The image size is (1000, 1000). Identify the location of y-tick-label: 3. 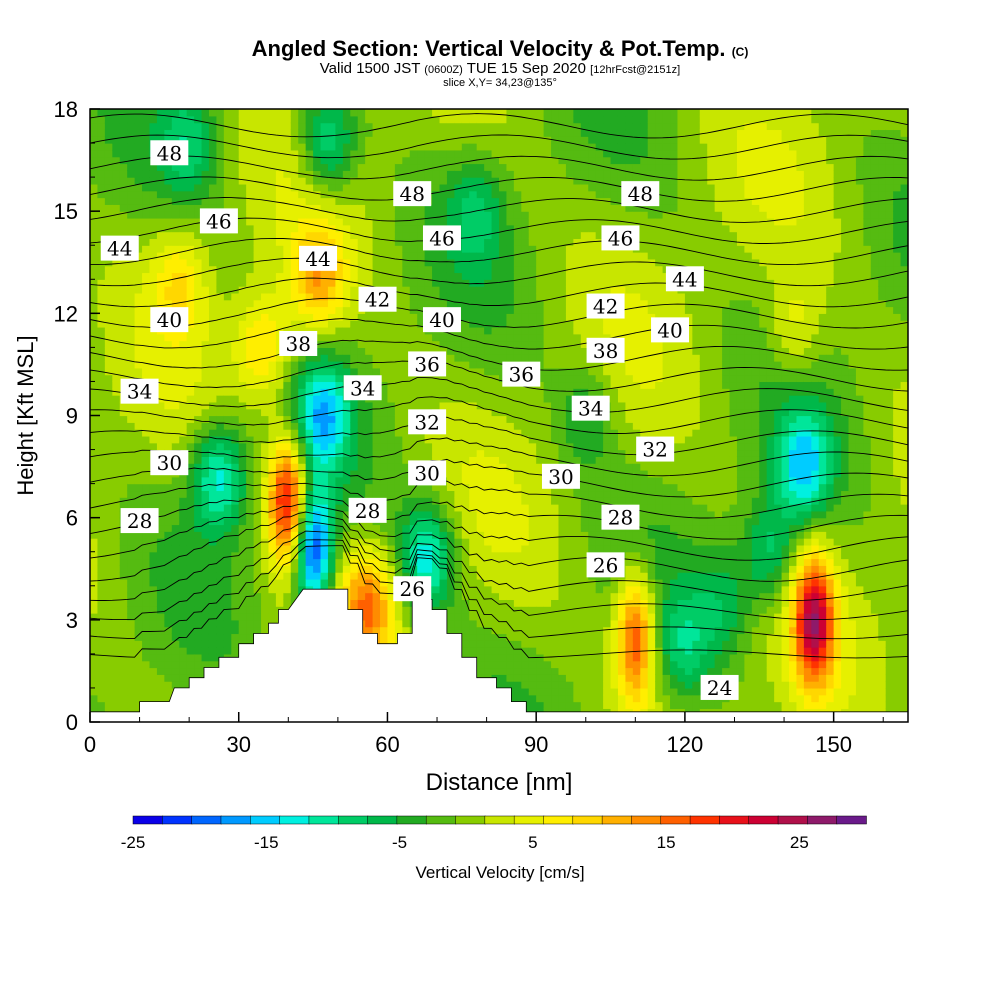
(72, 620).